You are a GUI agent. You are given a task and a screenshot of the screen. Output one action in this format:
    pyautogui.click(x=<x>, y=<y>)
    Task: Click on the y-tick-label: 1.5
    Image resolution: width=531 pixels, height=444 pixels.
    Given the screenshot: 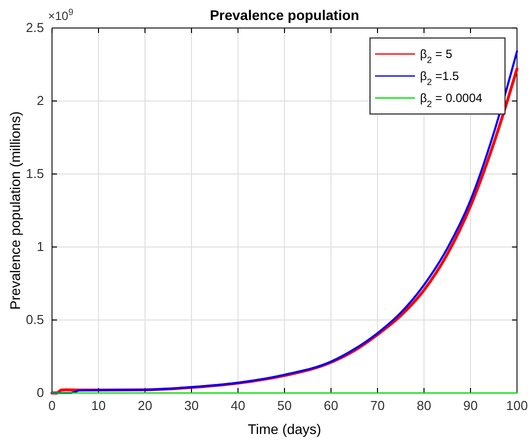 What is the action you would take?
    pyautogui.click(x=35, y=174)
    